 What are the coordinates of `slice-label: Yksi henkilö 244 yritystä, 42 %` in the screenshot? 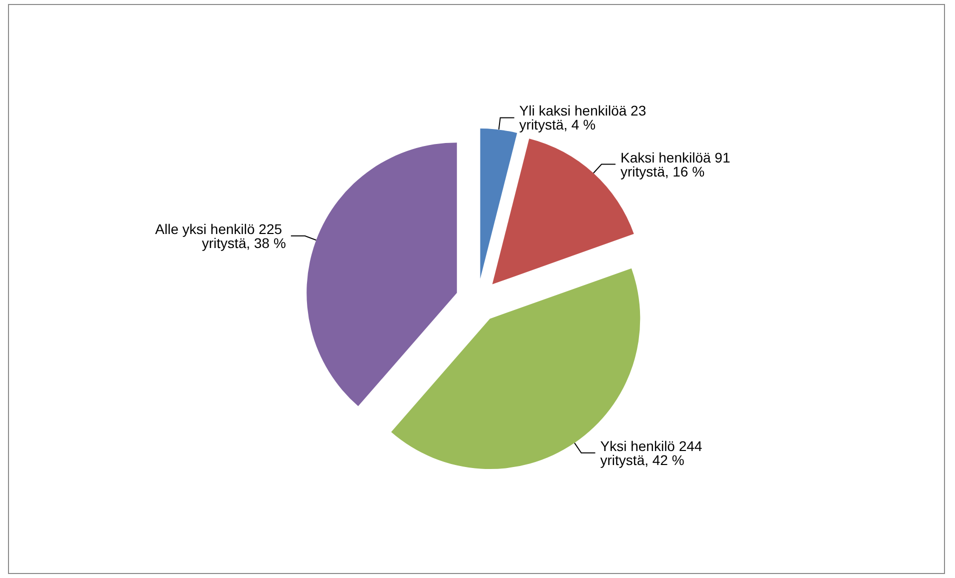 It's located at (653, 453).